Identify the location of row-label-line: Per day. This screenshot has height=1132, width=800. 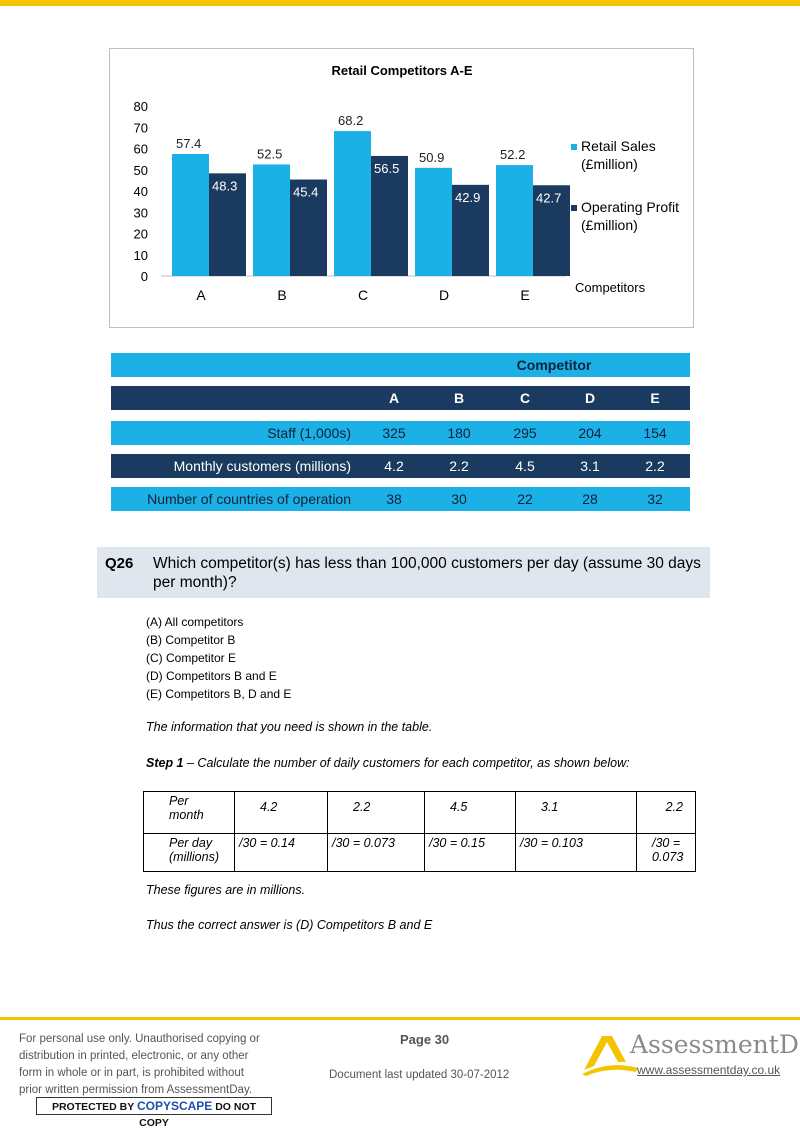
(191, 843).